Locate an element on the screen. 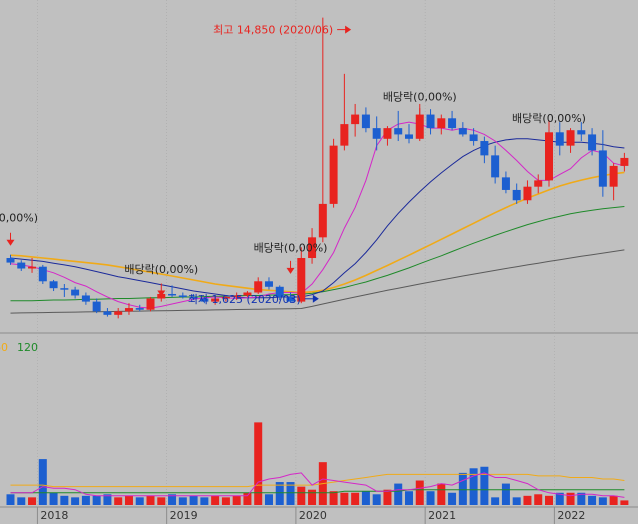 This screenshot has height=524, width=638. x-tick-label: 2018 is located at coordinates (54, 515).